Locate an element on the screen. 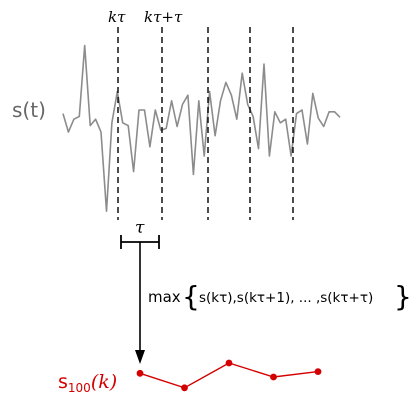  right-brace: } is located at coordinates (402, 296).